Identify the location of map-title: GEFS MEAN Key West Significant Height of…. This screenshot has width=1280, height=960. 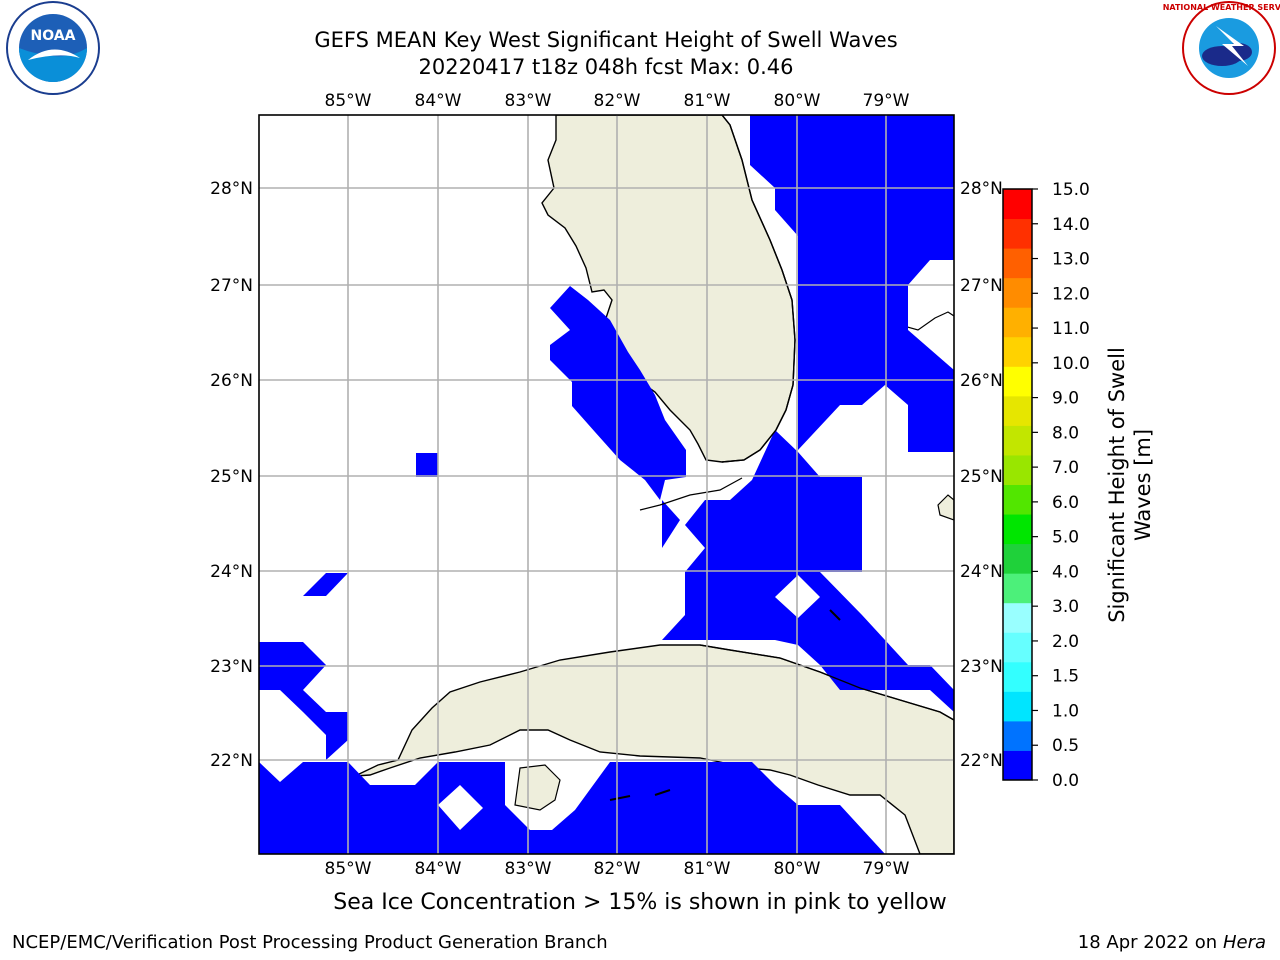
(606, 40).